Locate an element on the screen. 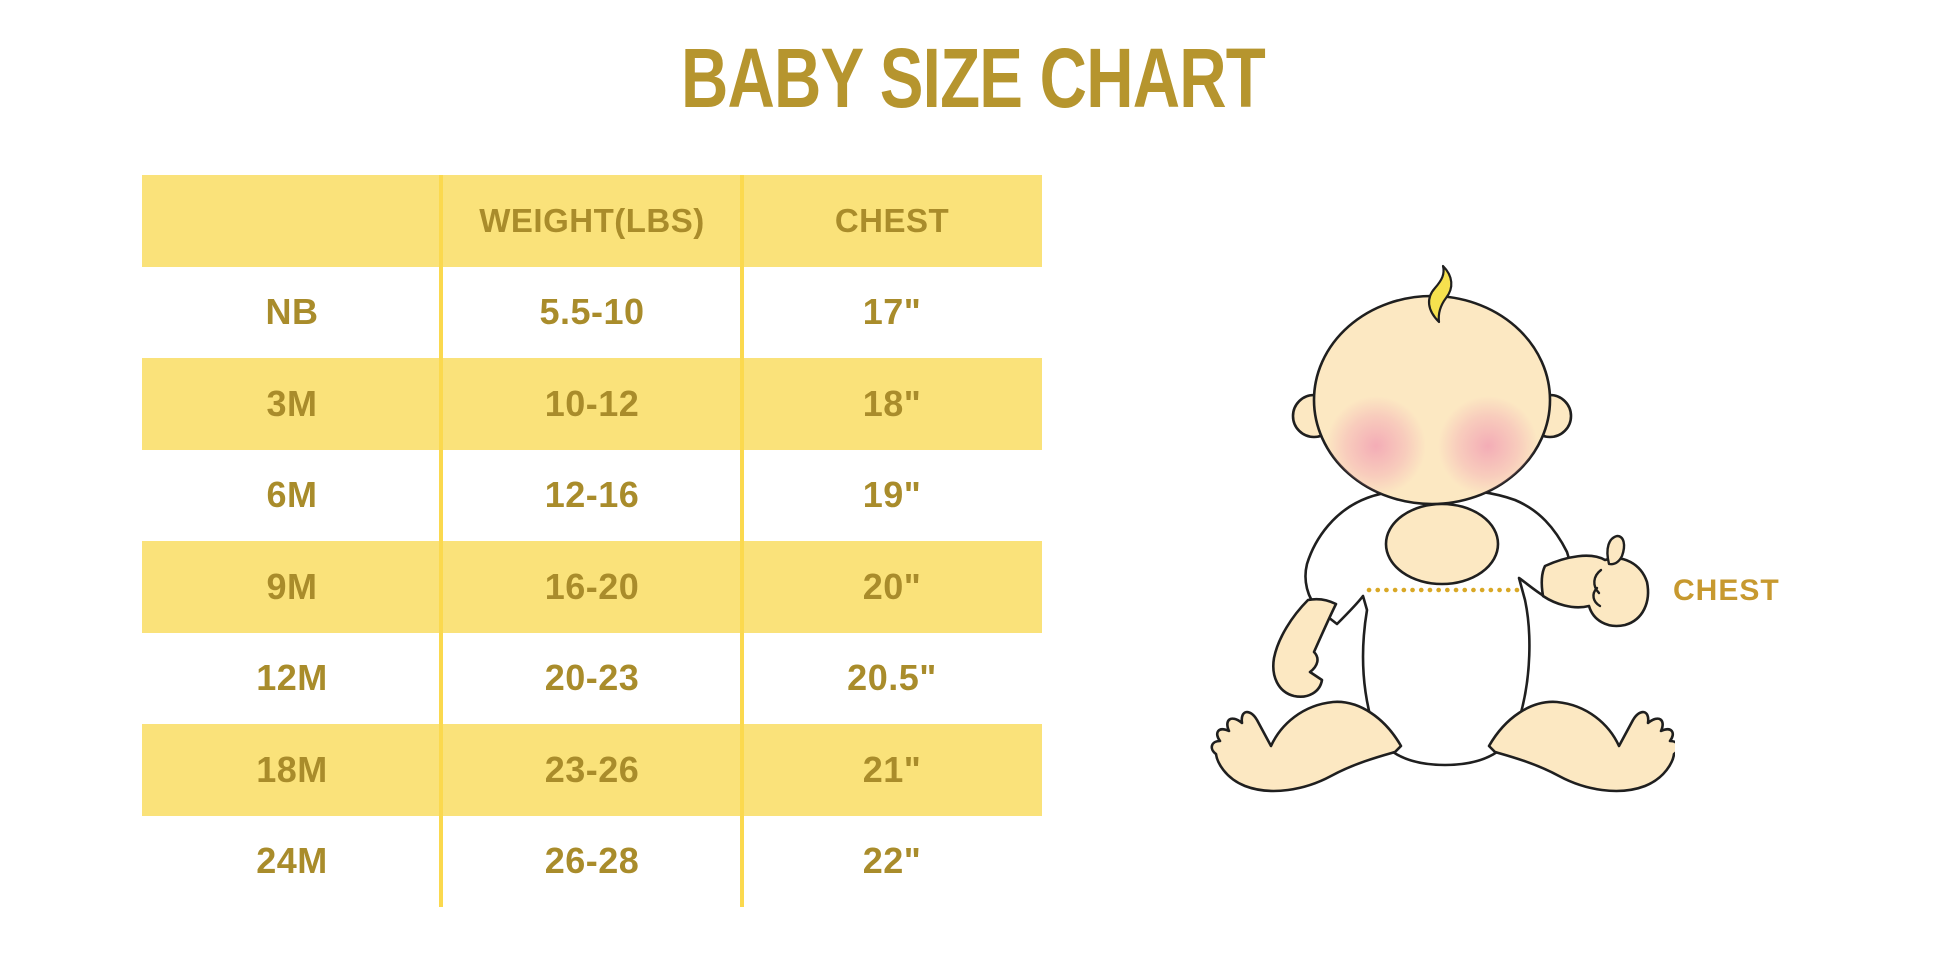 The image size is (1946, 973). table-row-nb: NB 5.5-10 17" is located at coordinates (592, 313).